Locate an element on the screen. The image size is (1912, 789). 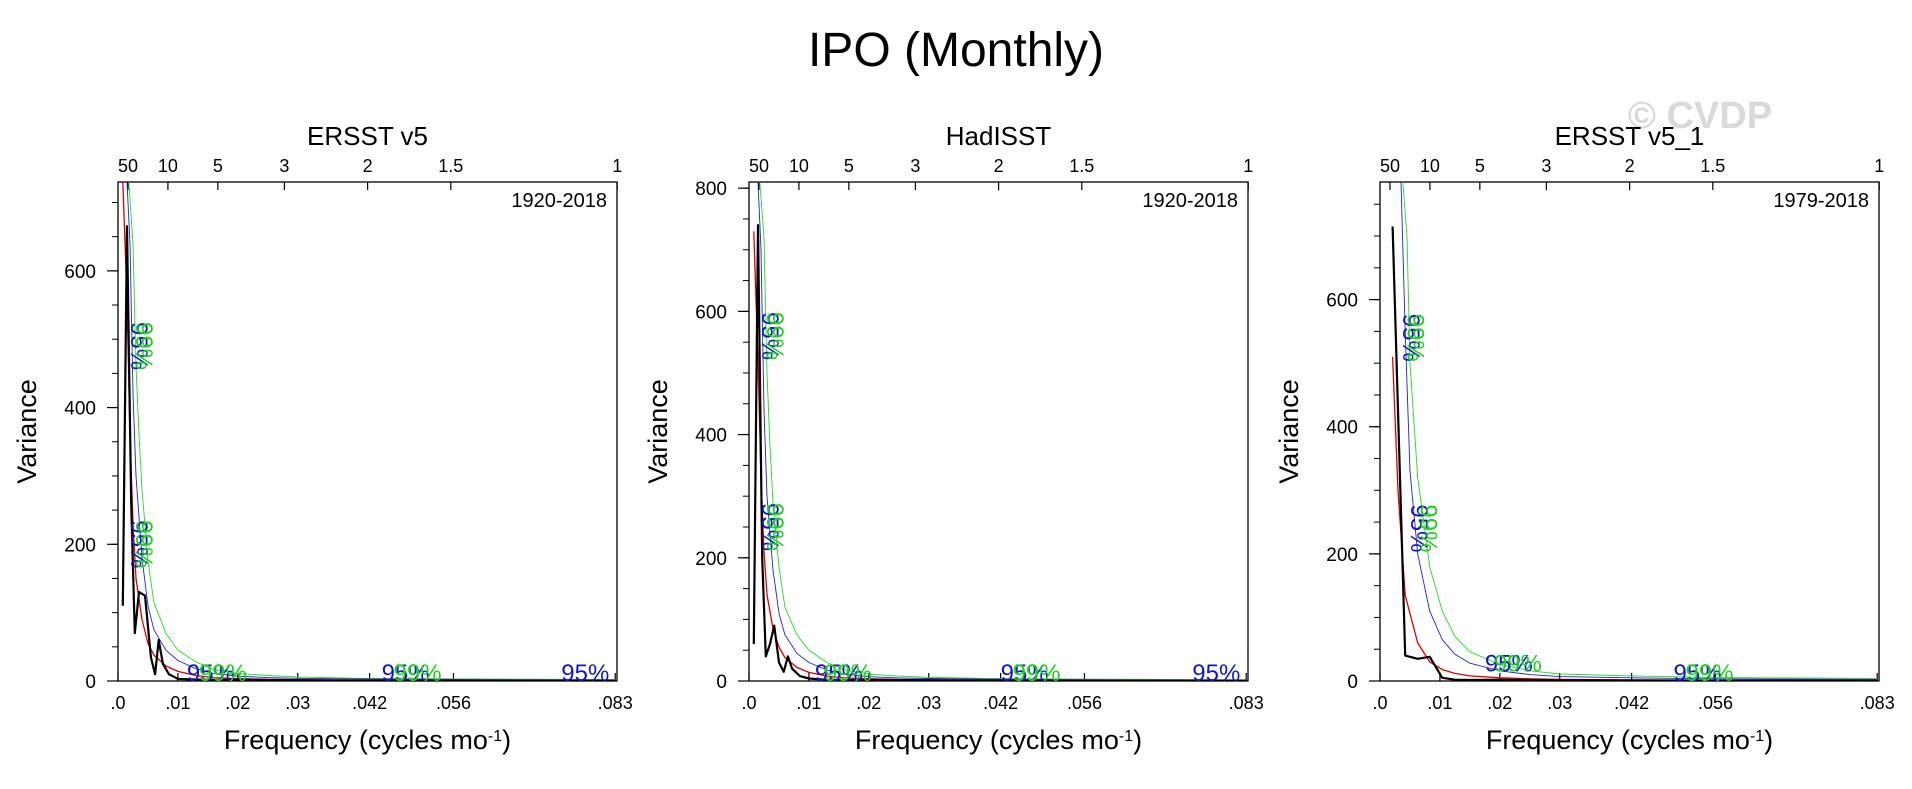
panel-title: ERSST v5 is located at coordinates (367, 136).